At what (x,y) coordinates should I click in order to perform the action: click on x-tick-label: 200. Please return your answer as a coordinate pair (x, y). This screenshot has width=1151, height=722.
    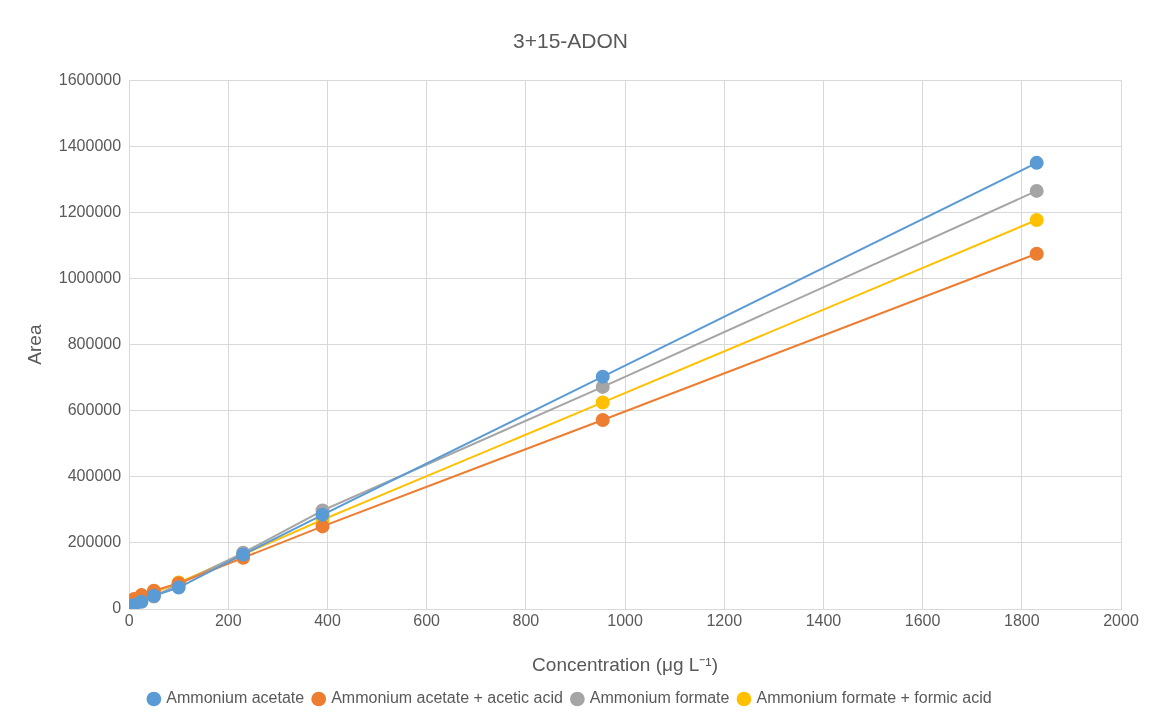
    Looking at the image, I should click on (228, 621).